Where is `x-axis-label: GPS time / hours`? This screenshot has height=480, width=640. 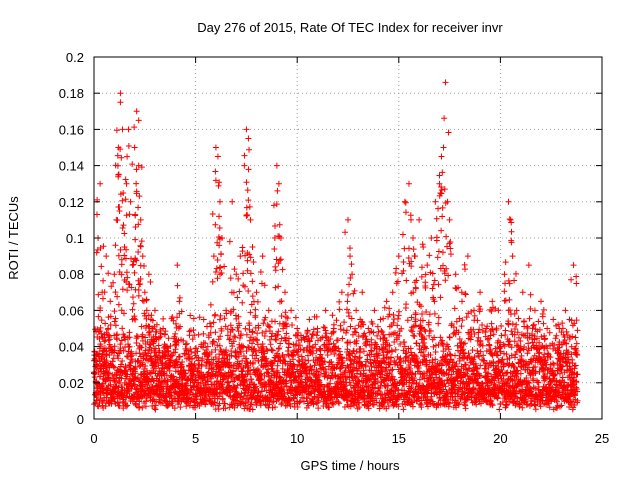
x-axis-label: GPS time / hours is located at coordinates (350, 465).